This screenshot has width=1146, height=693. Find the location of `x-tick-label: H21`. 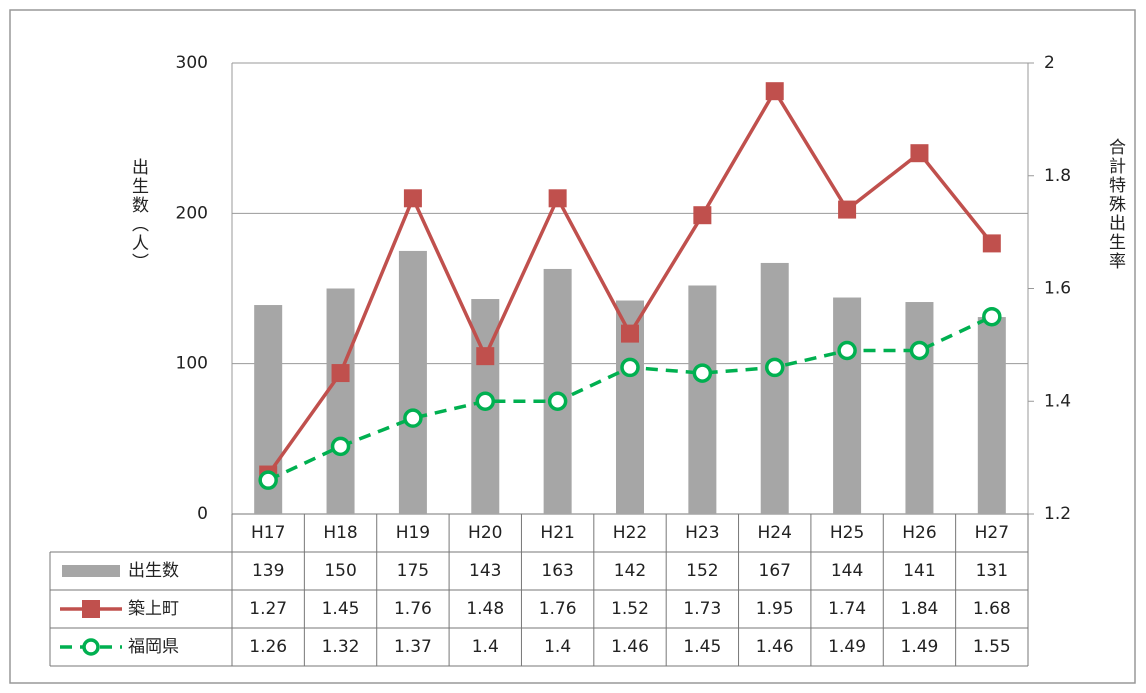

x-tick-label: H21 is located at coordinates (557, 533).